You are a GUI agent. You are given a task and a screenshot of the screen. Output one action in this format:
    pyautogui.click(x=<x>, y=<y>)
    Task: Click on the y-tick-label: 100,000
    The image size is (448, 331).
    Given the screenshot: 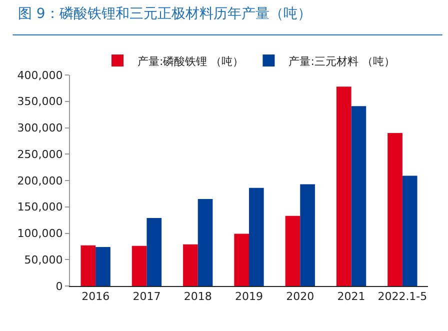 What is the action you would take?
    pyautogui.click(x=40, y=233)
    